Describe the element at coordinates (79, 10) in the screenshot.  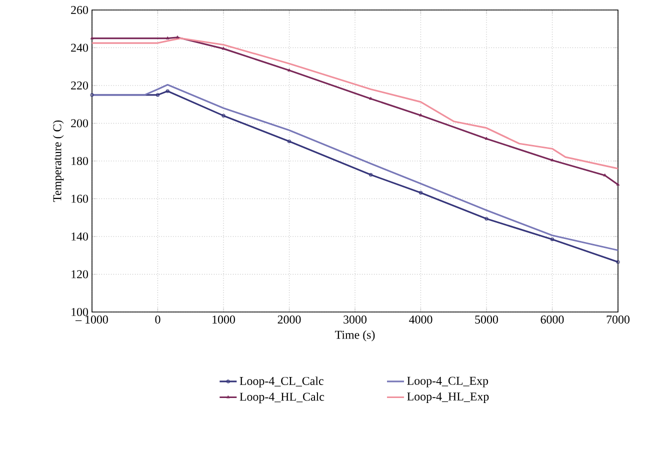
I see `y-tick-label: 260` at that location.